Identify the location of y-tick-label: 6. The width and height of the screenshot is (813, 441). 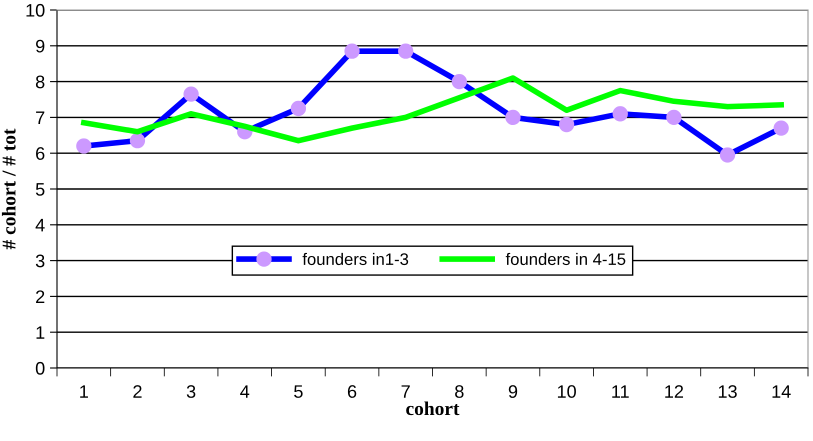
(40, 153).